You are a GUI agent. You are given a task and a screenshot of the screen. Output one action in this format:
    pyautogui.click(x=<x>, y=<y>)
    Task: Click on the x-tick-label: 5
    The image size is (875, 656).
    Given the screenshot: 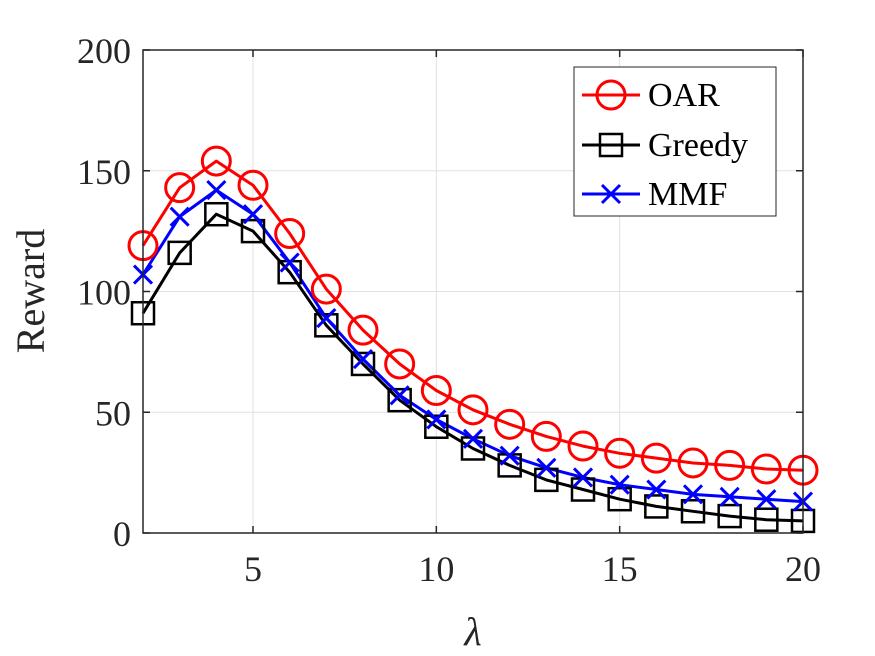 What is the action you would take?
    pyautogui.click(x=253, y=569)
    